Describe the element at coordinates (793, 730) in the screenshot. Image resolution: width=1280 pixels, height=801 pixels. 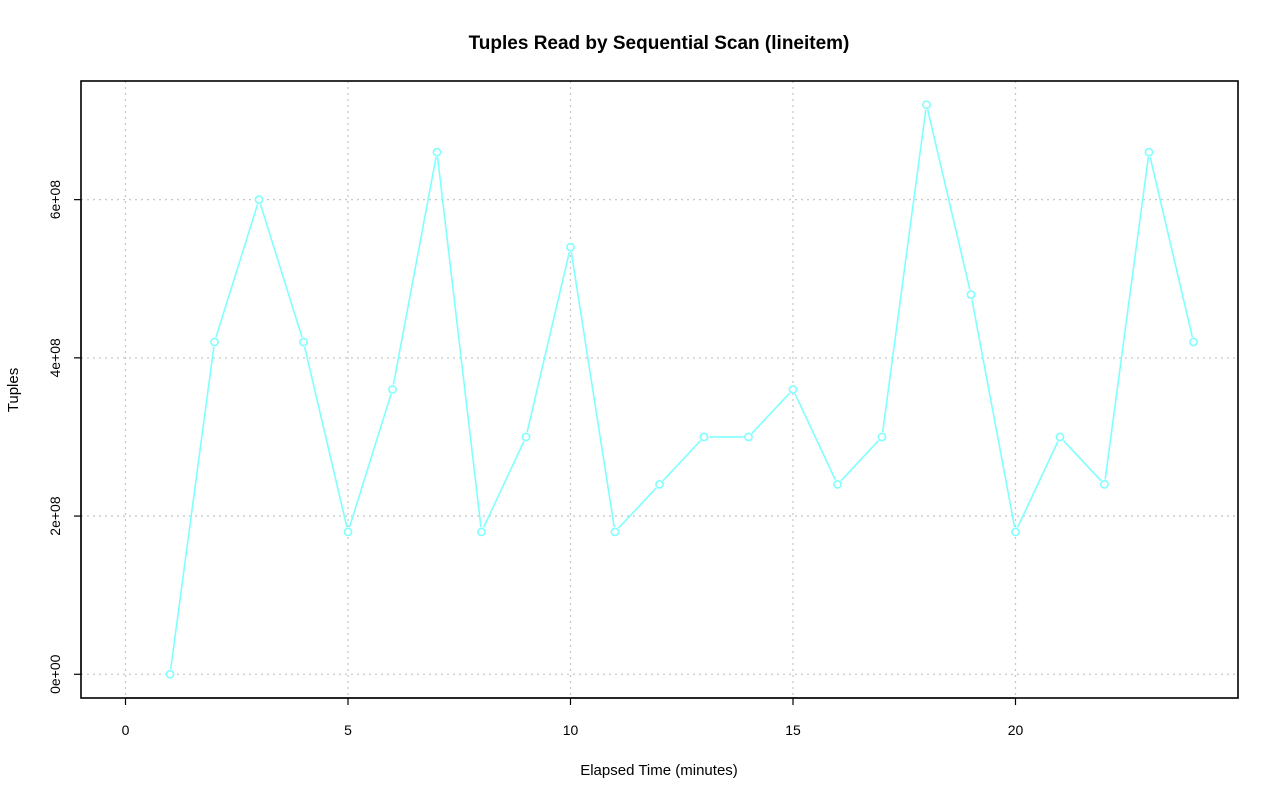
I see `x-tick-label: 15` at that location.